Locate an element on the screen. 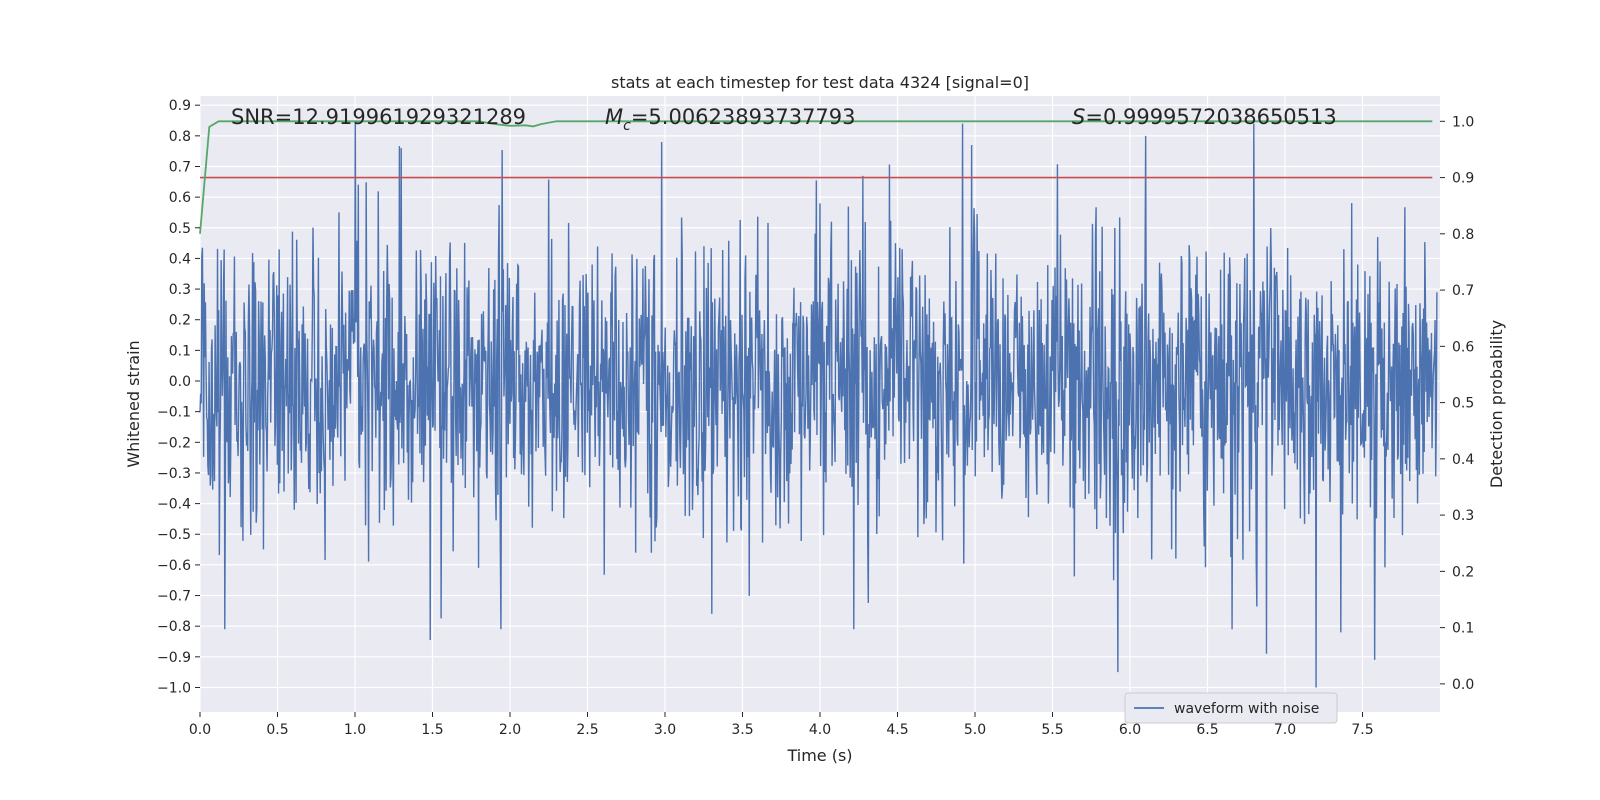 The image size is (1600, 800). y-right-tick-label: 0.3 is located at coordinates (1463, 516).